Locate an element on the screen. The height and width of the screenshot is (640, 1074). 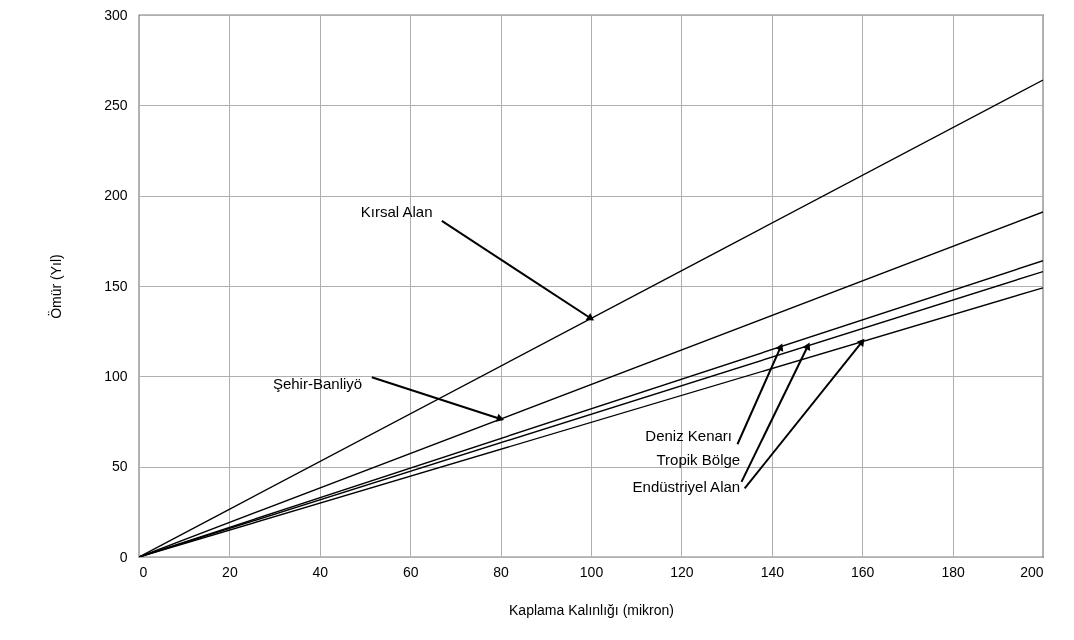
x-tick-label: 180 is located at coordinates (953, 571).